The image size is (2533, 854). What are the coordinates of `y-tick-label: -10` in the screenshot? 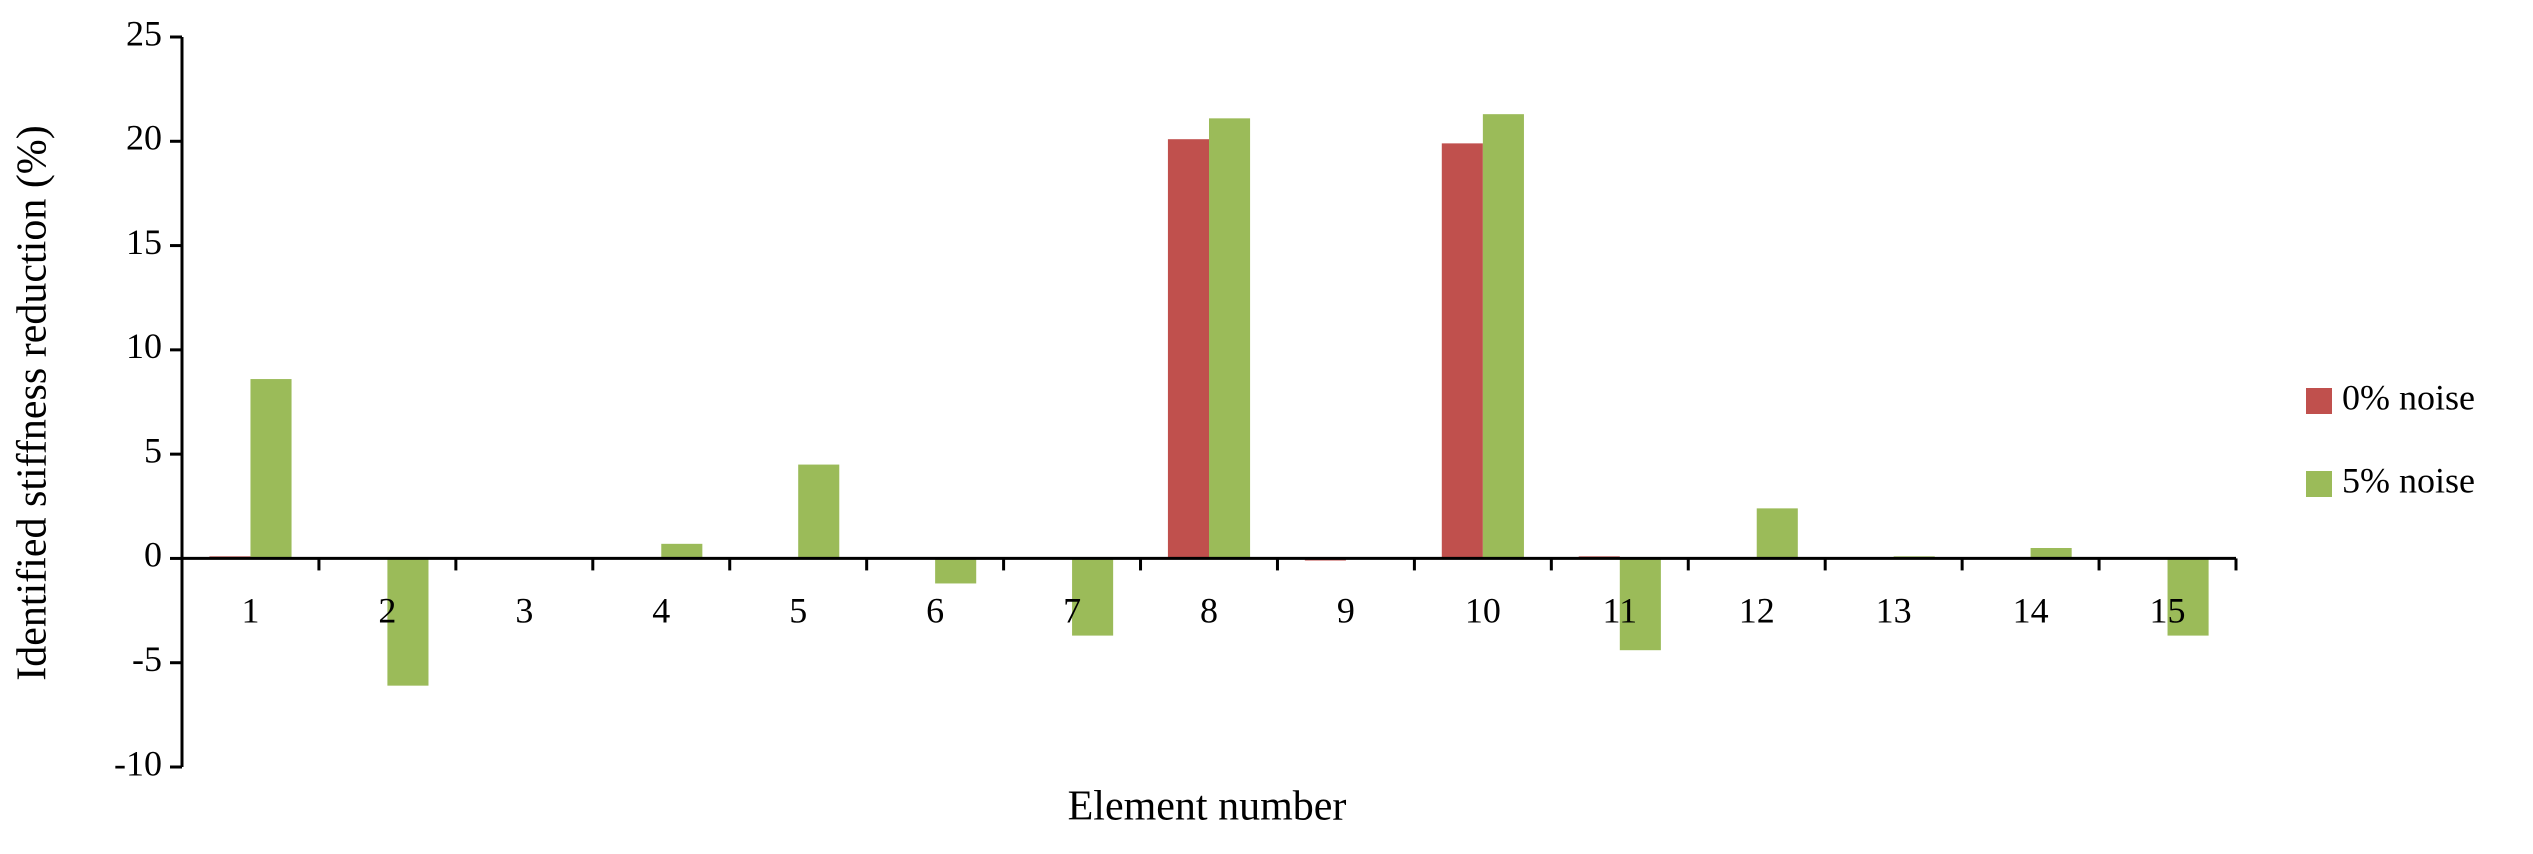 It's located at (138, 763).